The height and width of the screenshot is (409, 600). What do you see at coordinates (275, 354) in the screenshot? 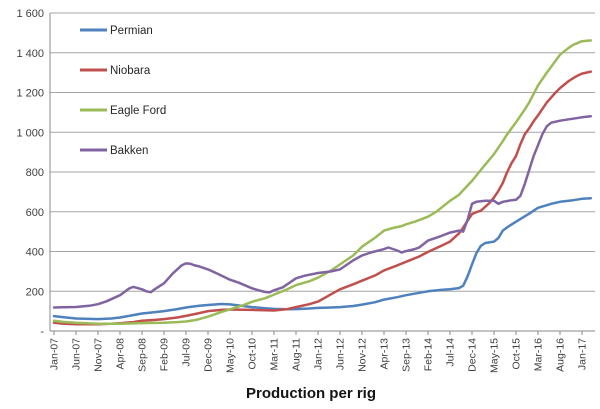
I see `x-tick-label: Mar-11` at bounding box center [275, 354].